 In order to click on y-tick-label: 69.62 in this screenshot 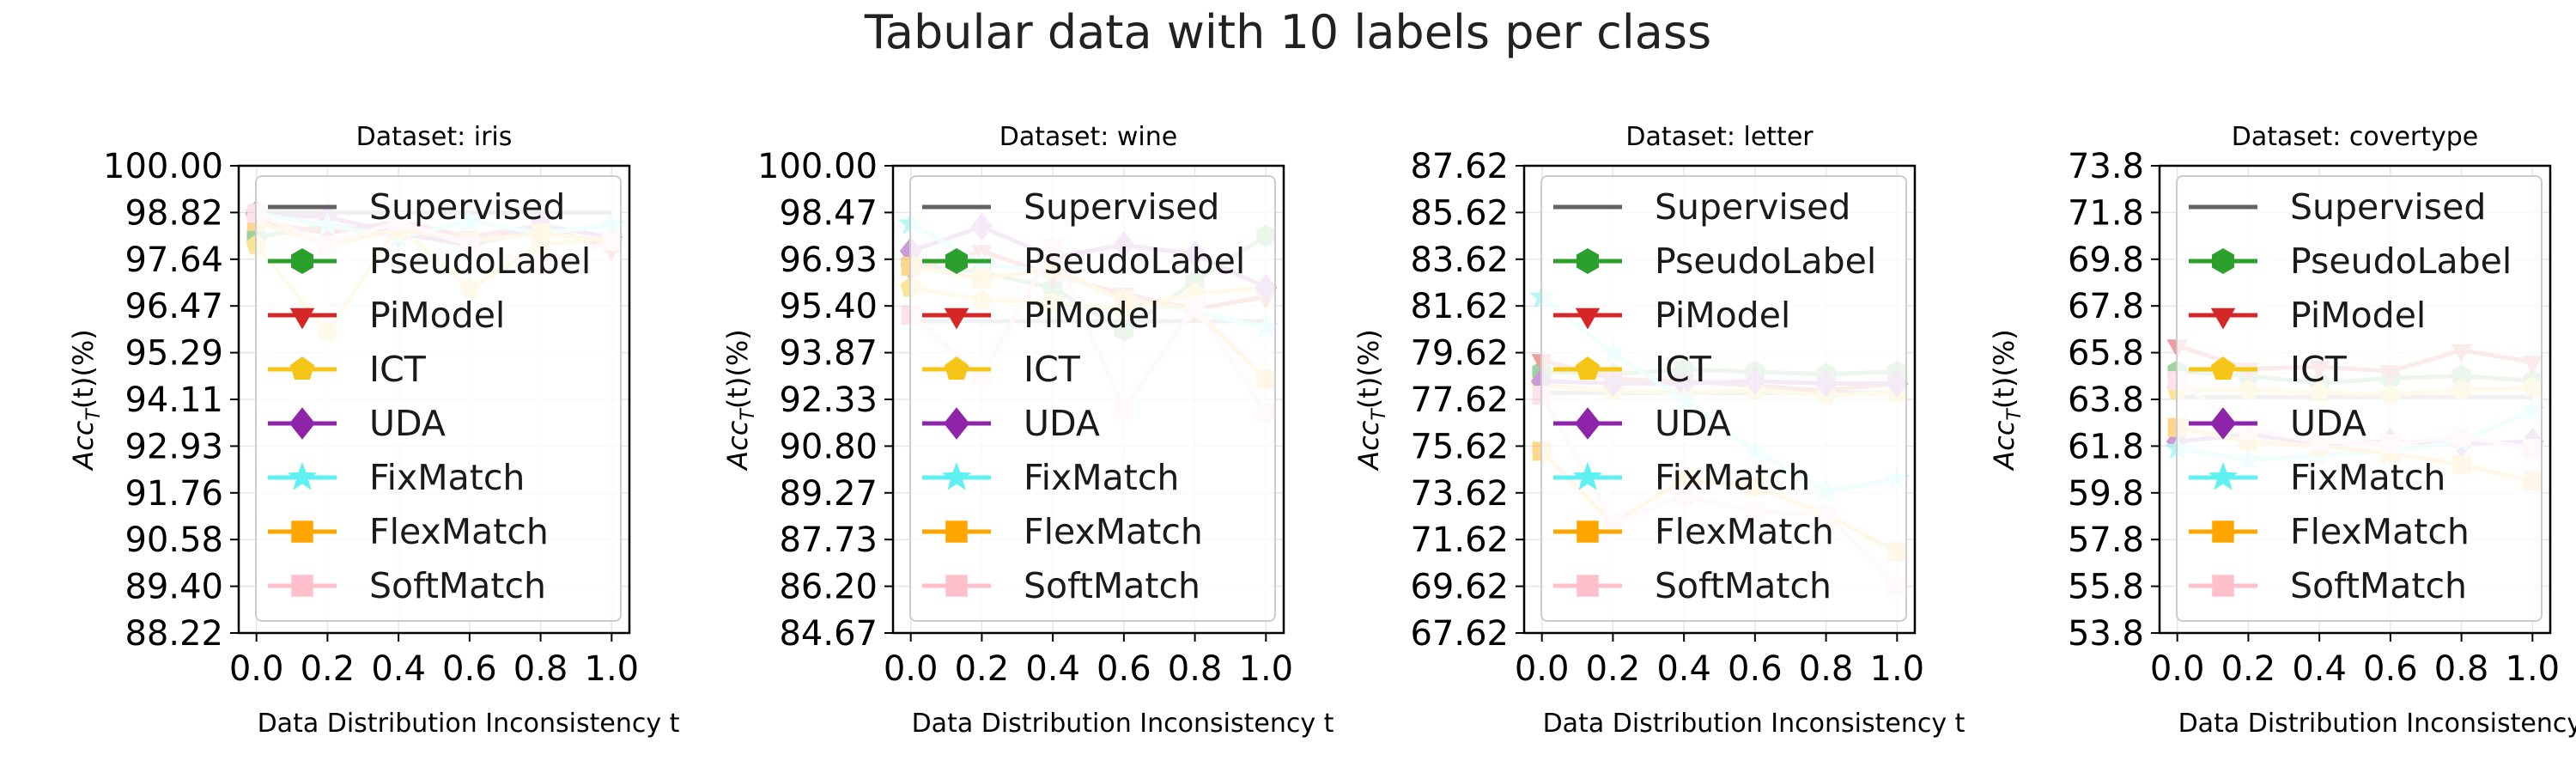, I will do `click(1459, 587)`.